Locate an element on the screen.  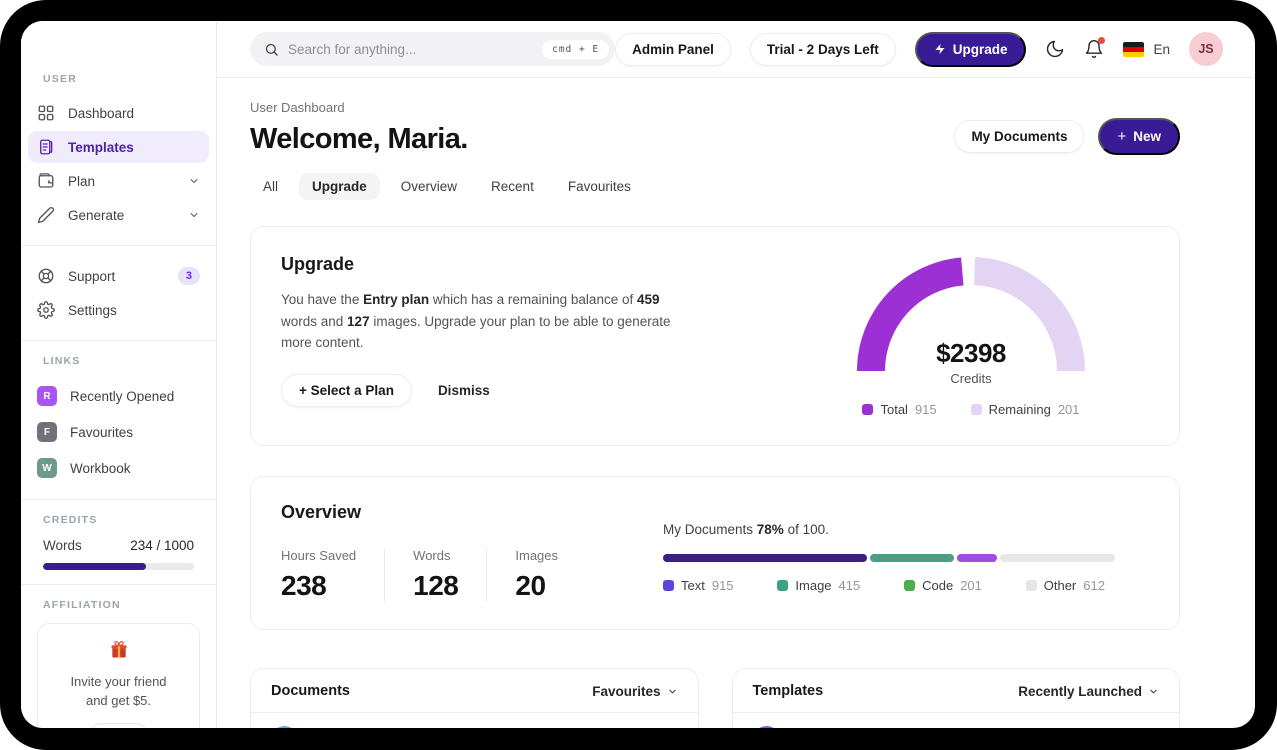
sidebar-section-links: LINKS is located at coordinates (62, 361).